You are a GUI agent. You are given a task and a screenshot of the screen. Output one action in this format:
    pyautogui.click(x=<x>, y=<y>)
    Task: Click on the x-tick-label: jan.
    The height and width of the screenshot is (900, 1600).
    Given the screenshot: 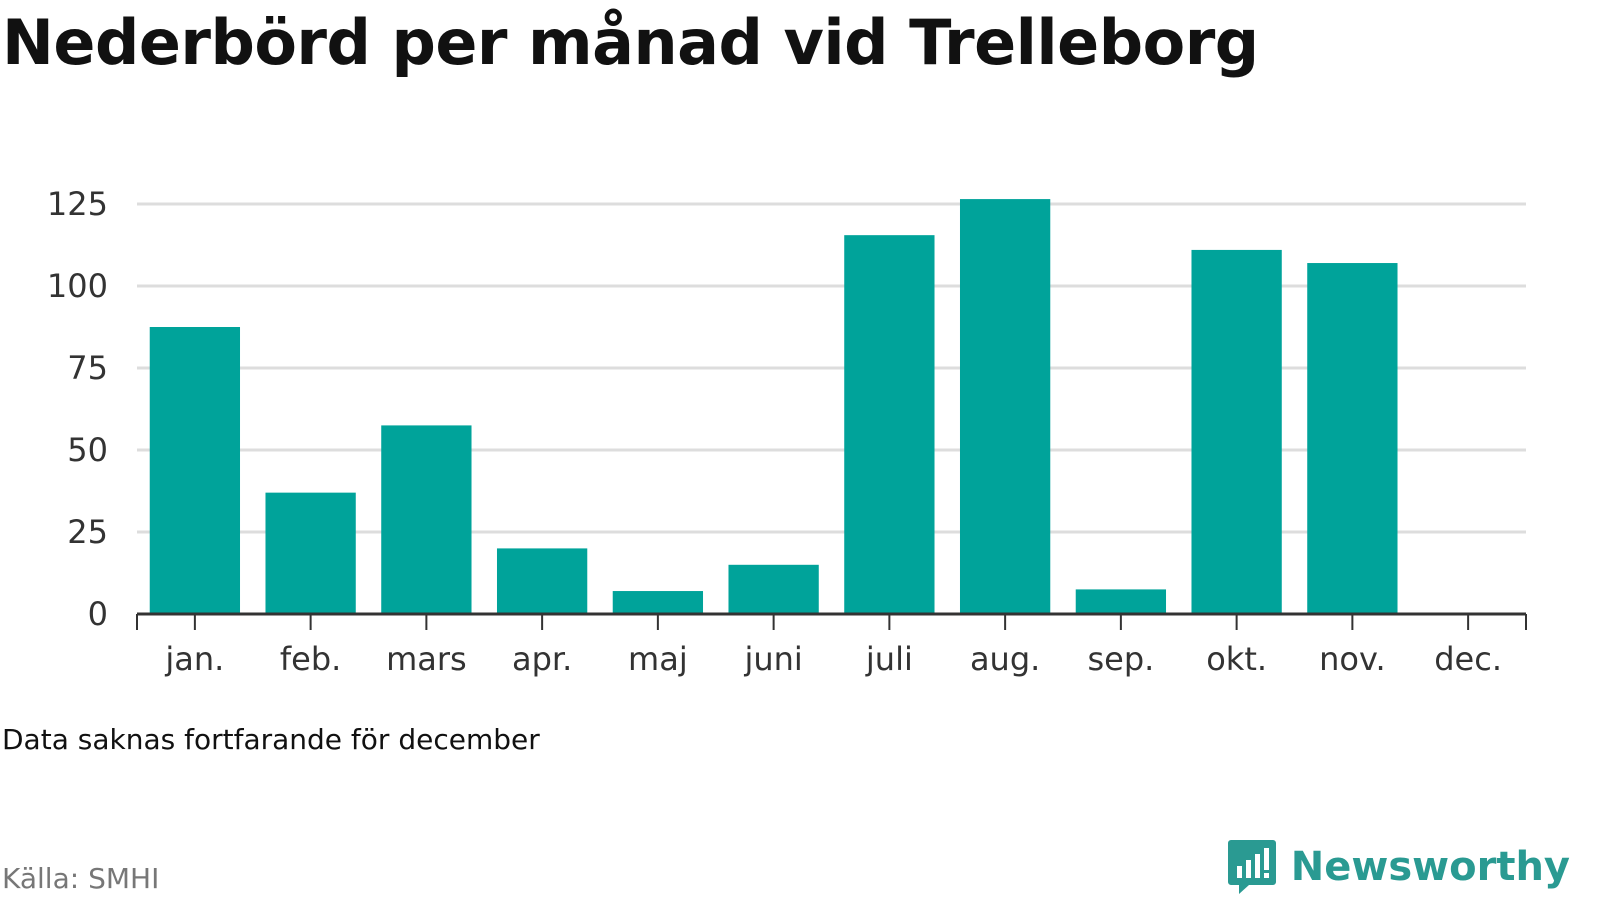 What is the action you would take?
    pyautogui.click(x=194, y=659)
    